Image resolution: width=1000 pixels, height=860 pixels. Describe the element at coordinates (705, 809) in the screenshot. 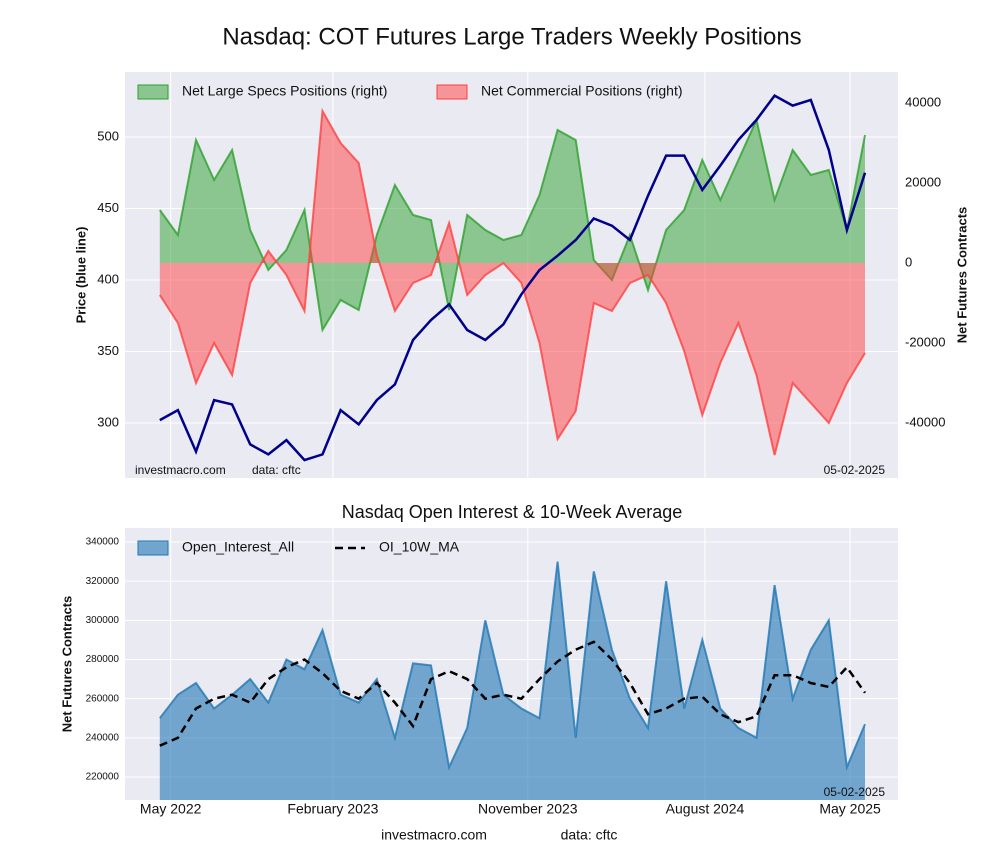

I see `x-tick-label: August 2024` at that location.